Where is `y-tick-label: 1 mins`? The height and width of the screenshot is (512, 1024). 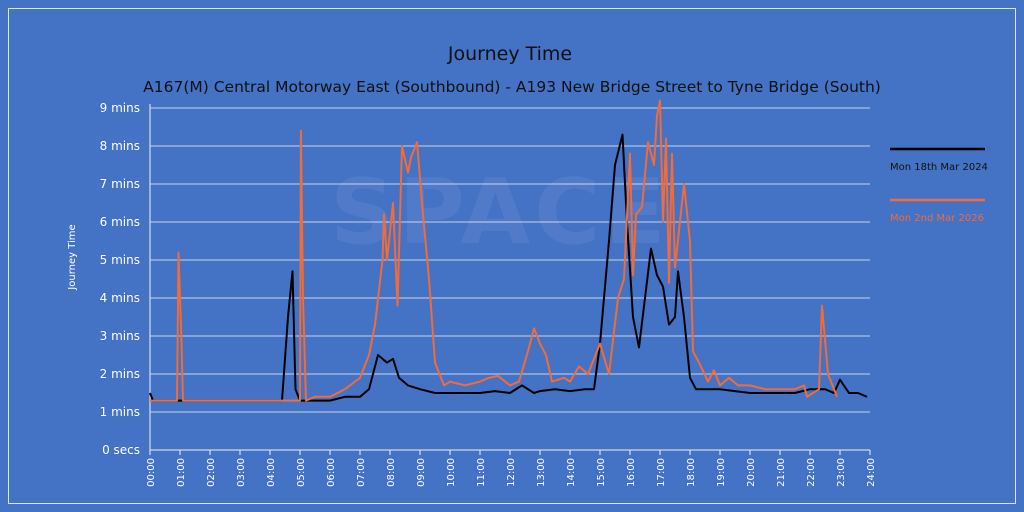
y-tick-label: 1 mins is located at coordinates (120, 412).